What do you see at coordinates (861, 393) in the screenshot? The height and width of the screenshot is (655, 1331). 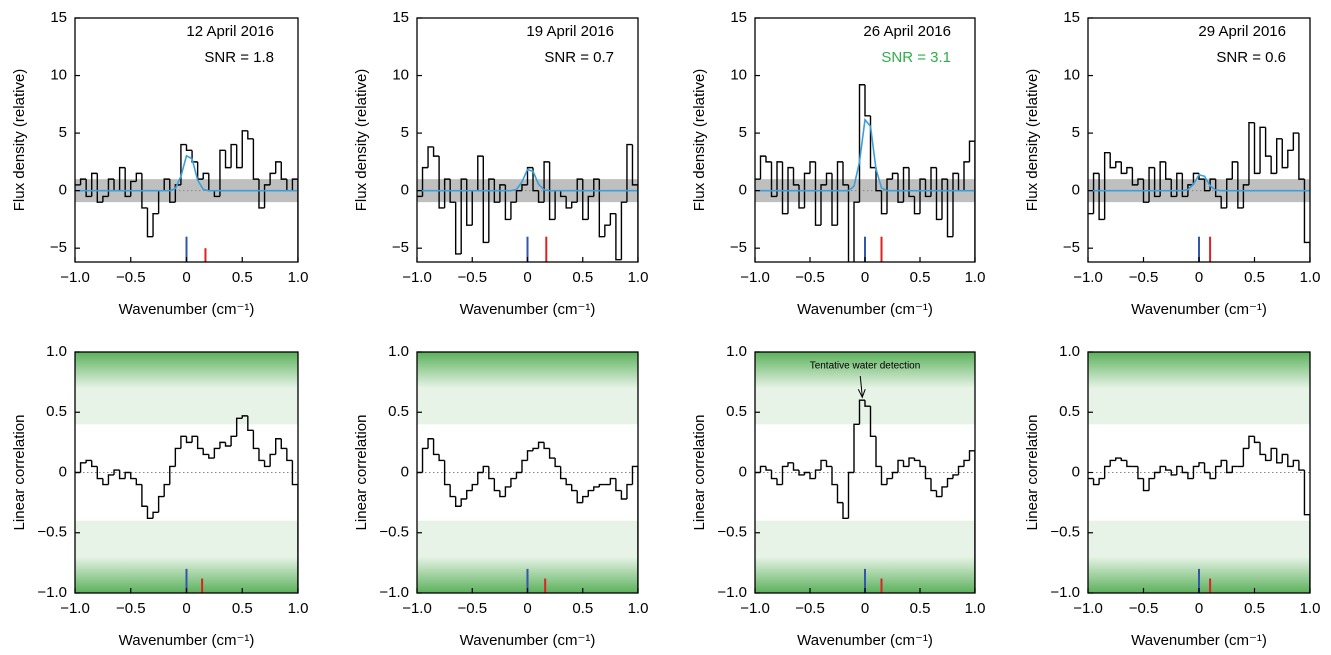 I see `annotation-arrowhead` at bounding box center [861, 393].